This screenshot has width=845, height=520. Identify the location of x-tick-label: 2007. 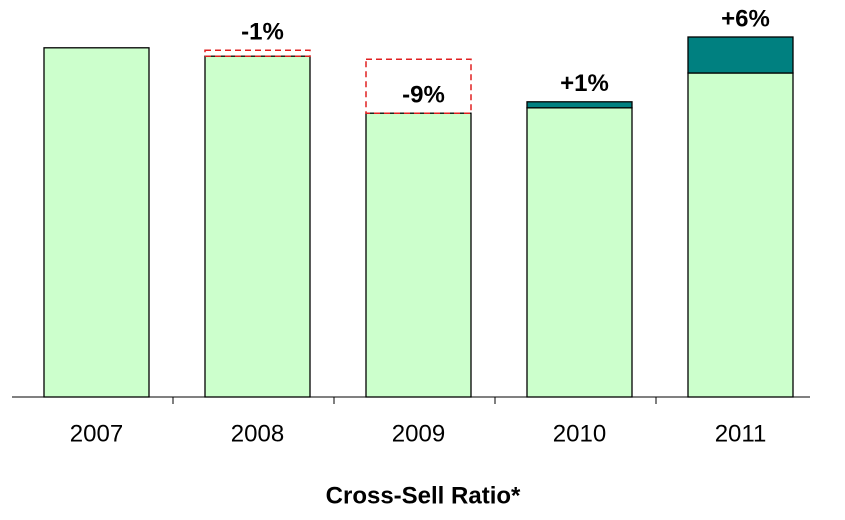
(96, 433).